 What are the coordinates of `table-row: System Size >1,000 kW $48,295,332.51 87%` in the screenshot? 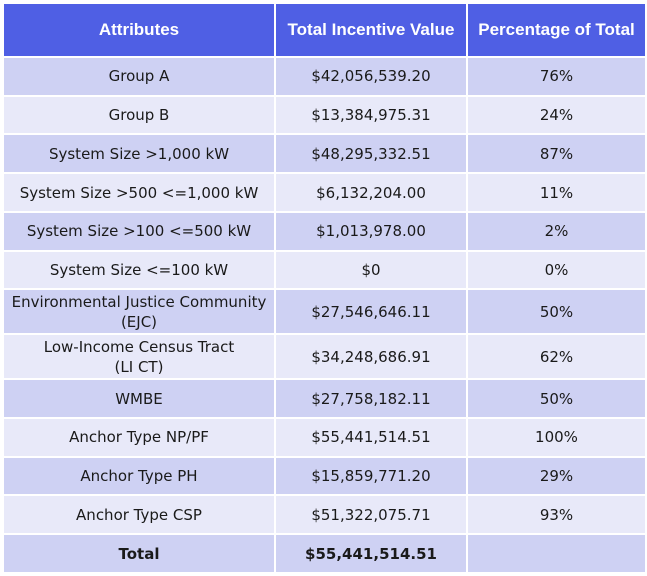 It's located at (324, 154).